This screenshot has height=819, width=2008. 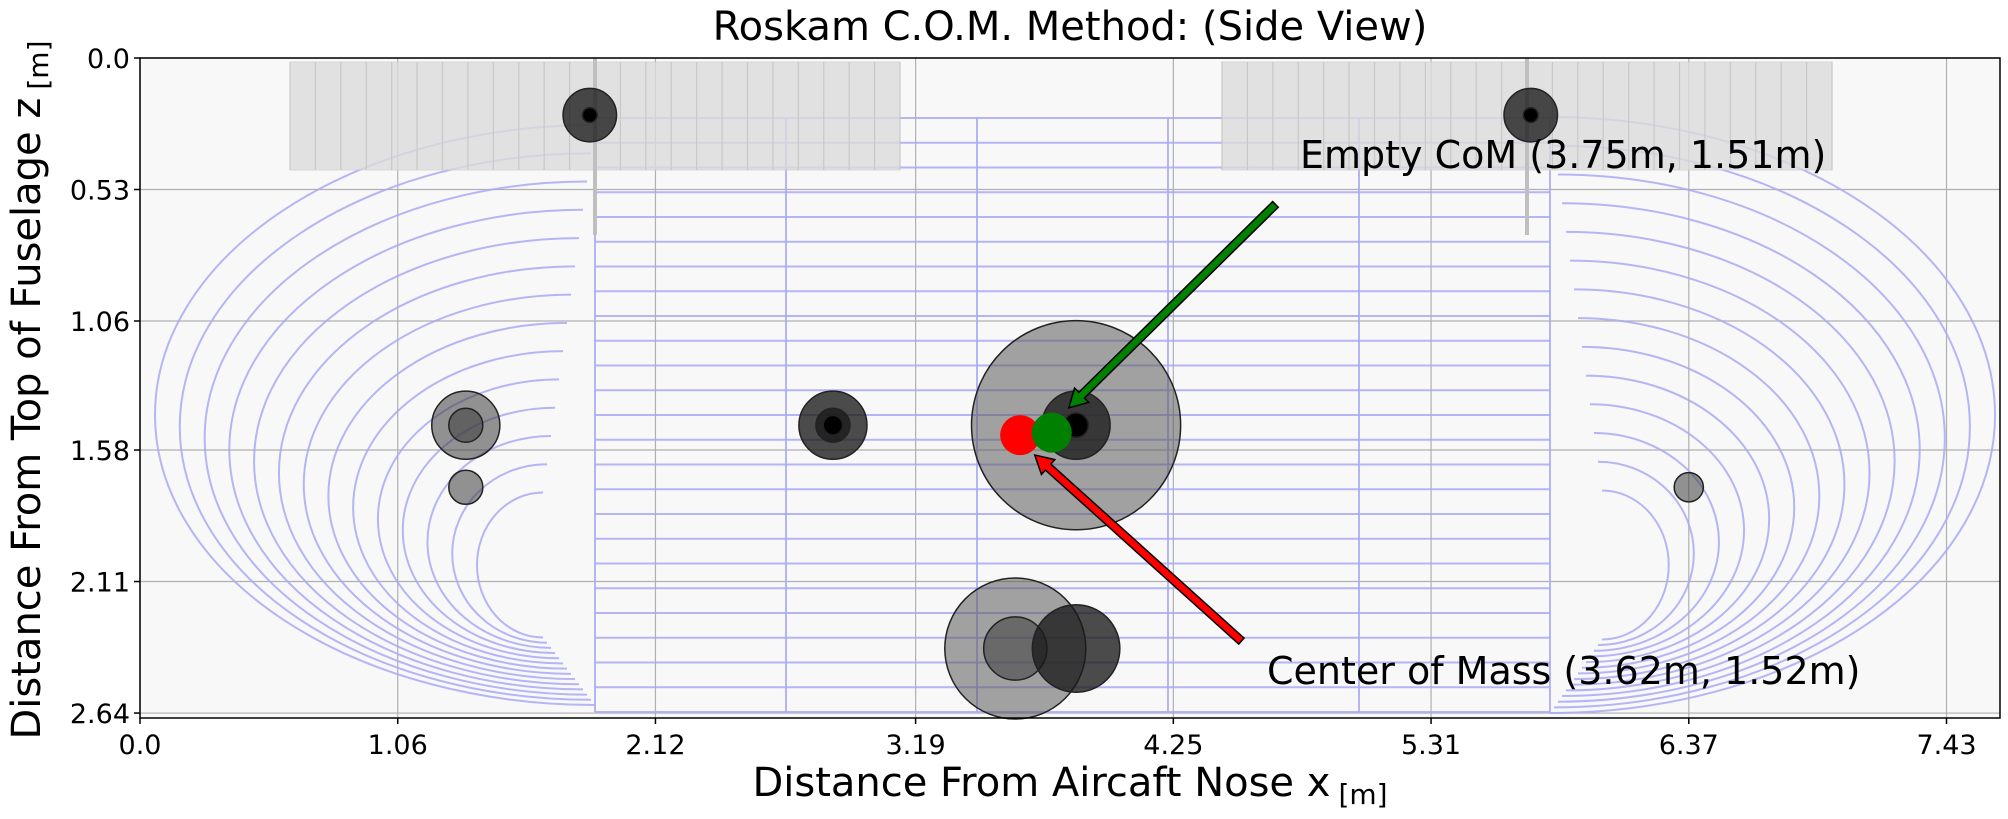 I want to click on x-tick-labels: 0.0 1.06 2.12 3.19 4.25 5.31 6.37 7.43, so click(x=1048, y=745).